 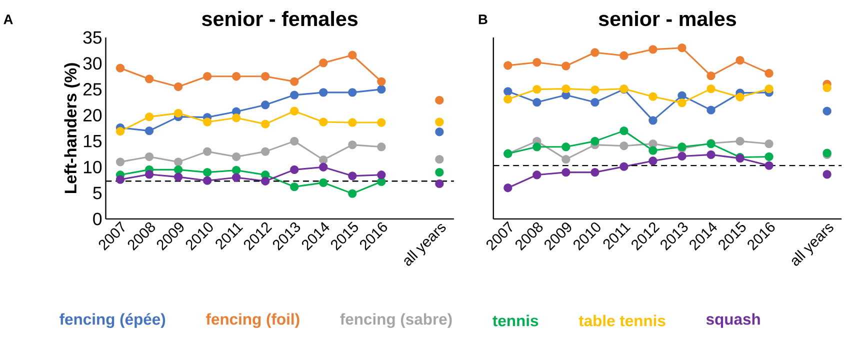 I want to click on text: A, so click(x=8, y=19).